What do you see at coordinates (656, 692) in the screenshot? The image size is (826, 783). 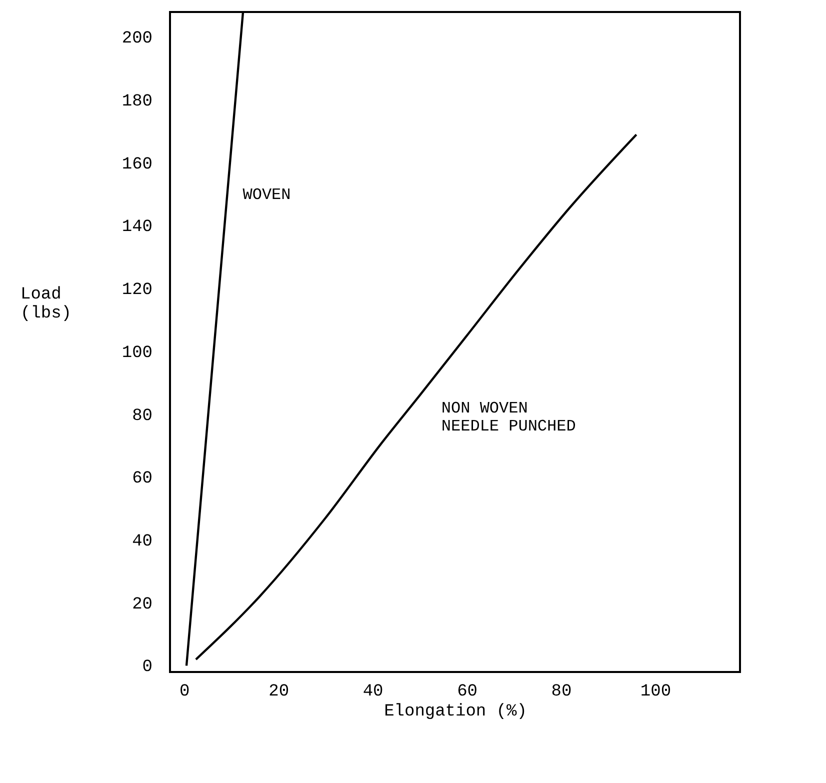 I see `x-tick-label: 100` at bounding box center [656, 692].